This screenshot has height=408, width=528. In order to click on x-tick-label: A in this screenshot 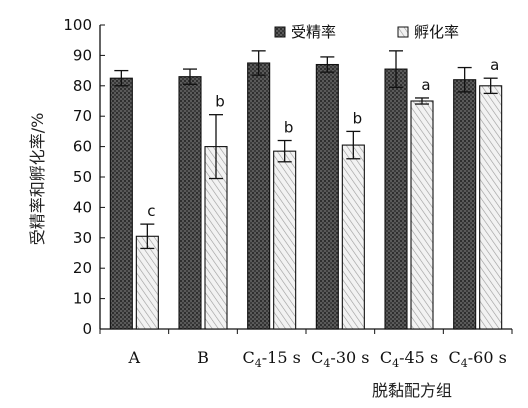, I will do `click(134, 357)`.